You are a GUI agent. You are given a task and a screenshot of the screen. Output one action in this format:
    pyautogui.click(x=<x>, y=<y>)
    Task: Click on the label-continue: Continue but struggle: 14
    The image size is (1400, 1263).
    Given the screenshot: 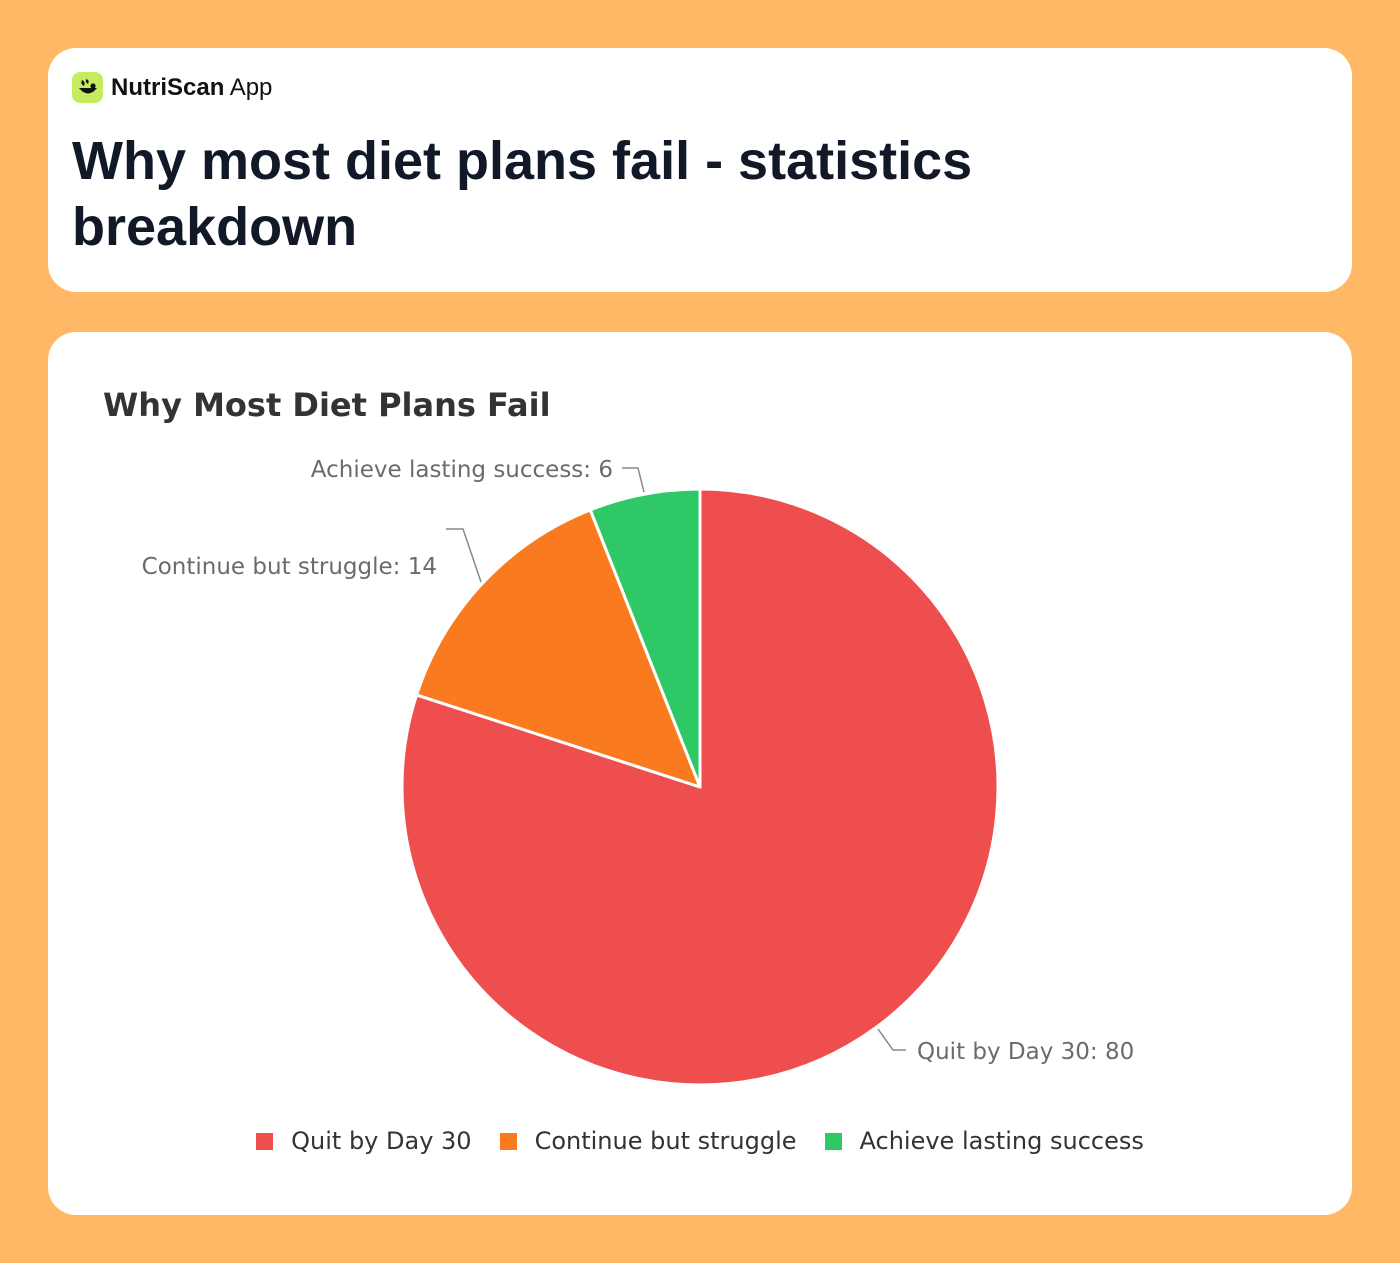 What is the action you would take?
    pyautogui.click(x=289, y=567)
    